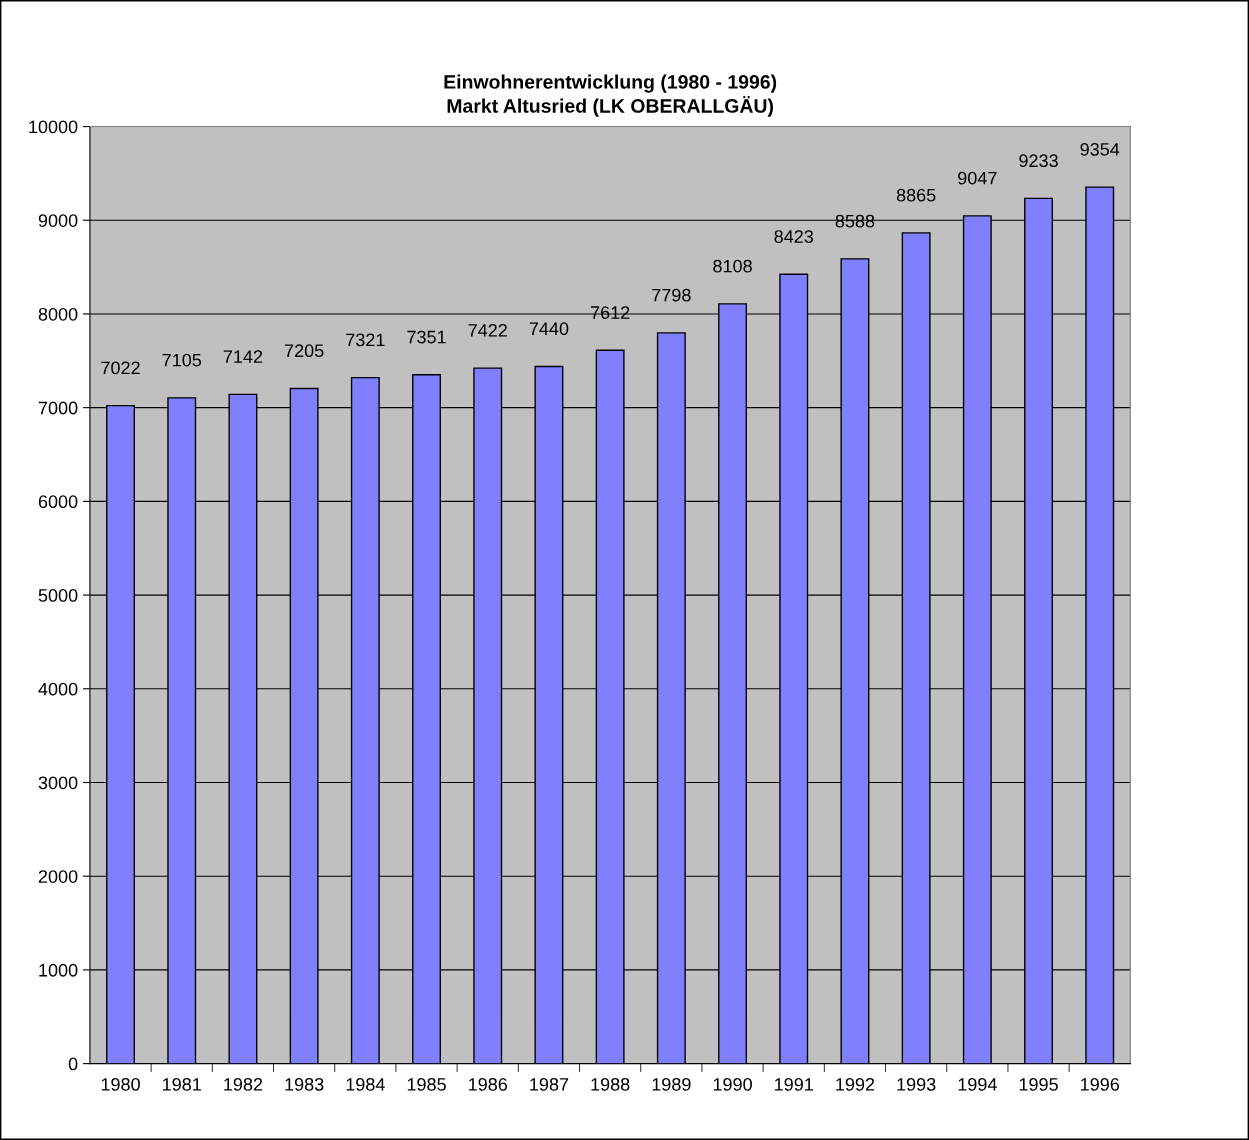 This screenshot has width=1249, height=1140. I want to click on y-tick-label: 1000, so click(58, 970).